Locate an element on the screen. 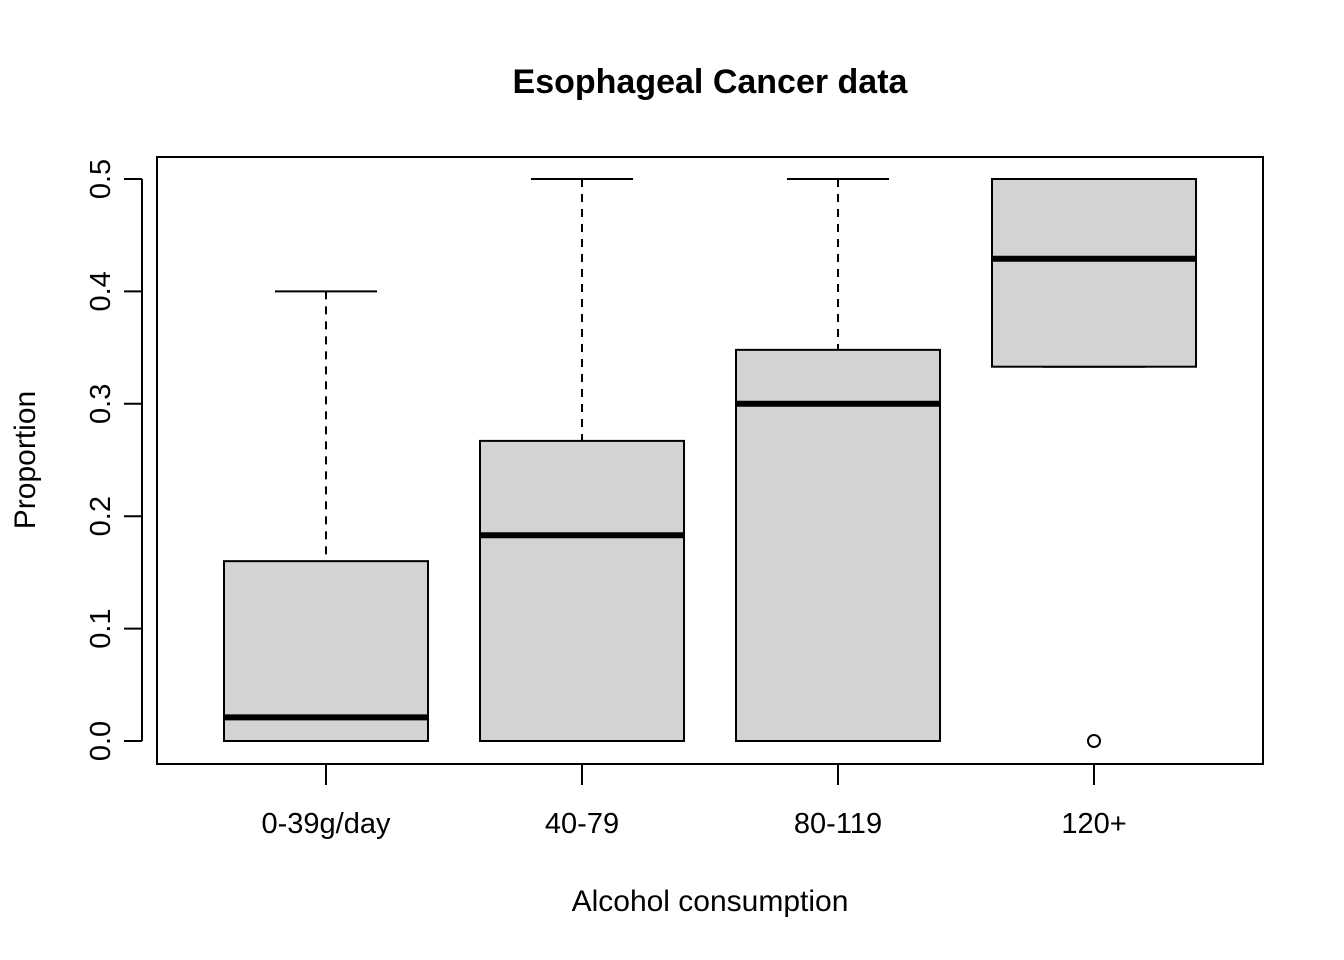 The width and height of the screenshot is (1344, 960). y-tick-label: 0.5 is located at coordinates (101, 179).